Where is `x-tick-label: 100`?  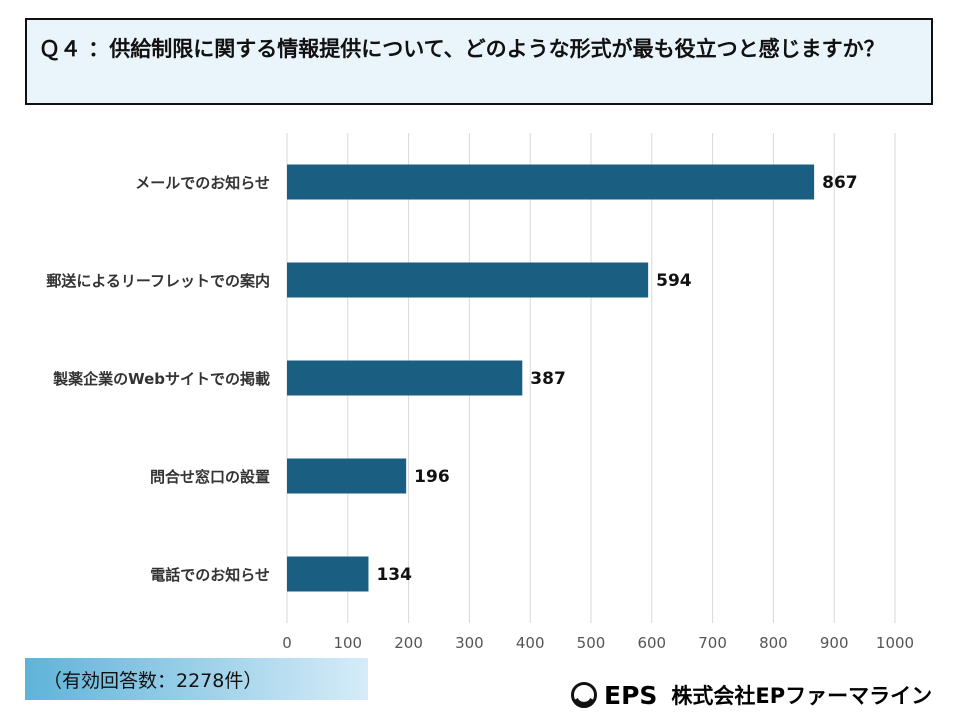 x-tick-label: 100 is located at coordinates (347, 642).